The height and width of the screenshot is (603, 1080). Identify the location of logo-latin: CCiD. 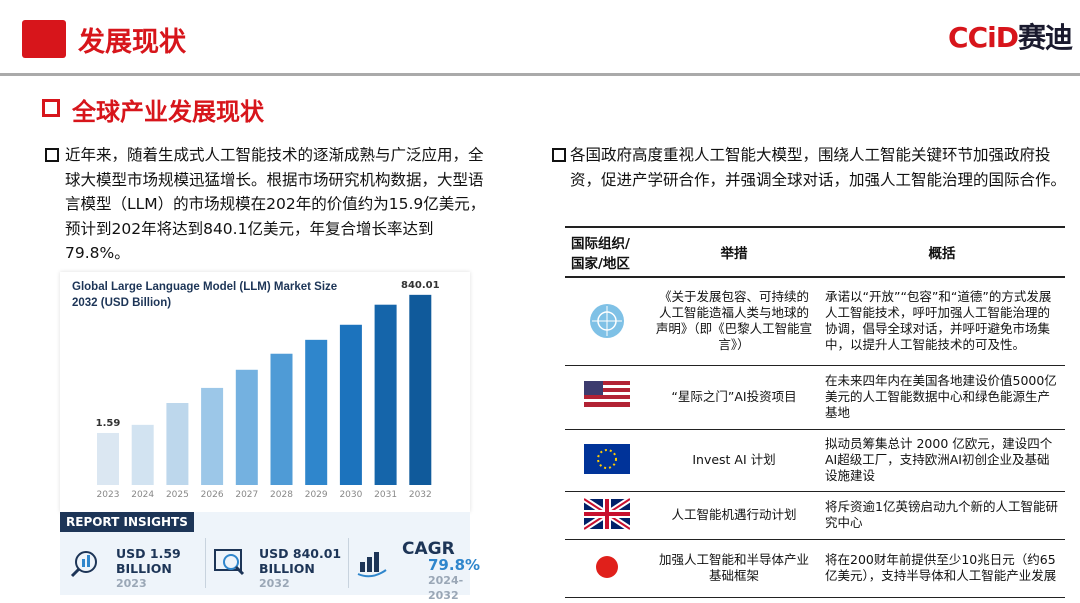
(983, 37).